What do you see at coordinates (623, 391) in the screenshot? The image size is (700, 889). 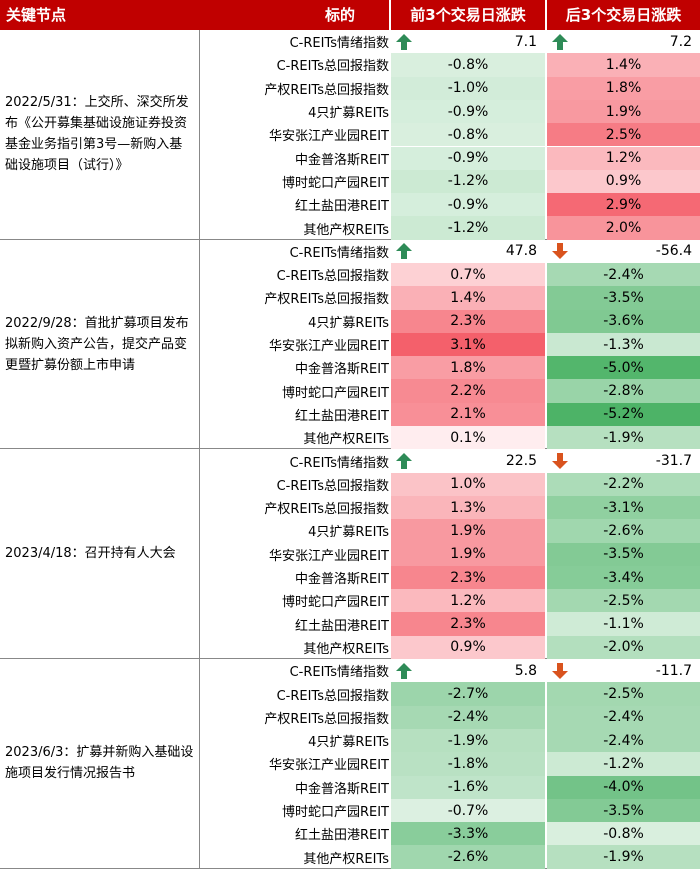 I see `value-after-cell: -2.8%` at bounding box center [623, 391].